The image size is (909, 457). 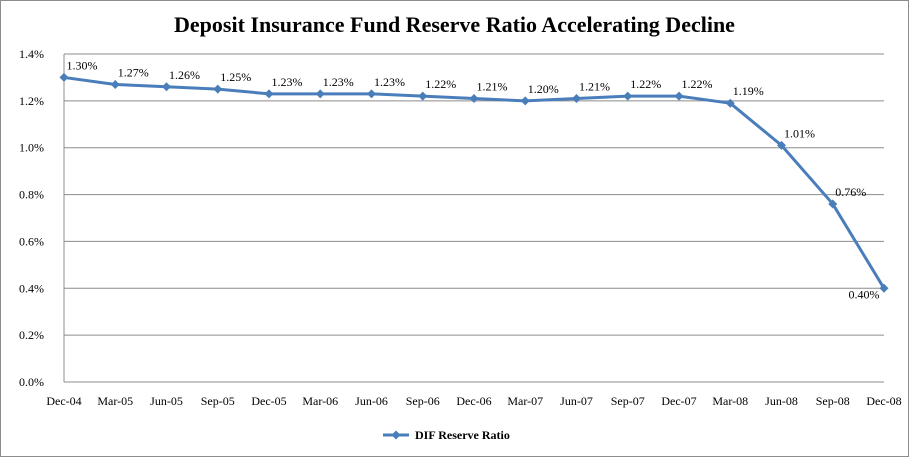 What do you see at coordinates (396, 435) in the screenshot?
I see `legend-marker` at bounding box center [396, 435].